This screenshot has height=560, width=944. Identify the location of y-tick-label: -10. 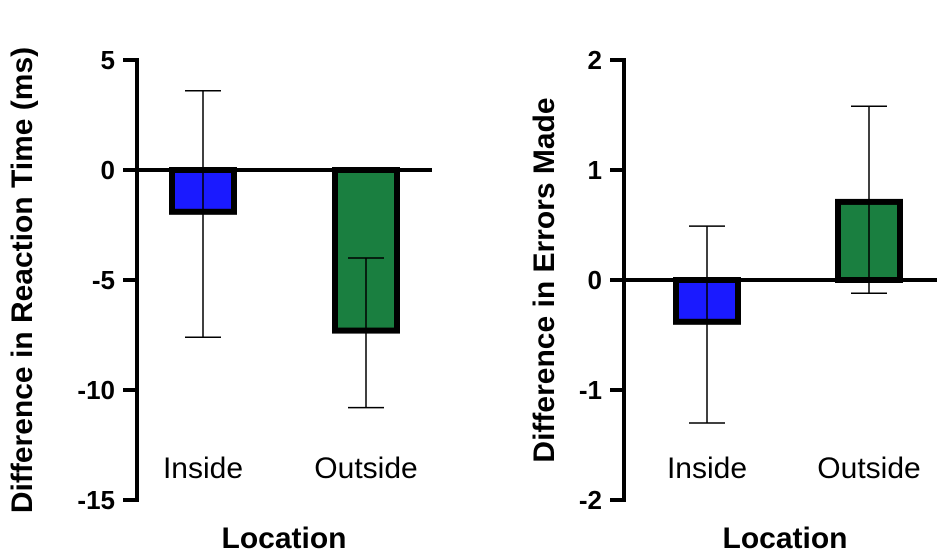
(96, 390).